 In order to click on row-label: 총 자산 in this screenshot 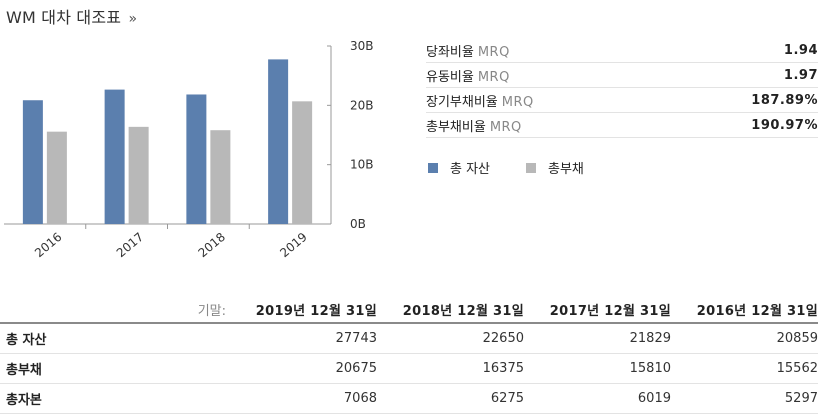, I will do `click(26, 340)`.